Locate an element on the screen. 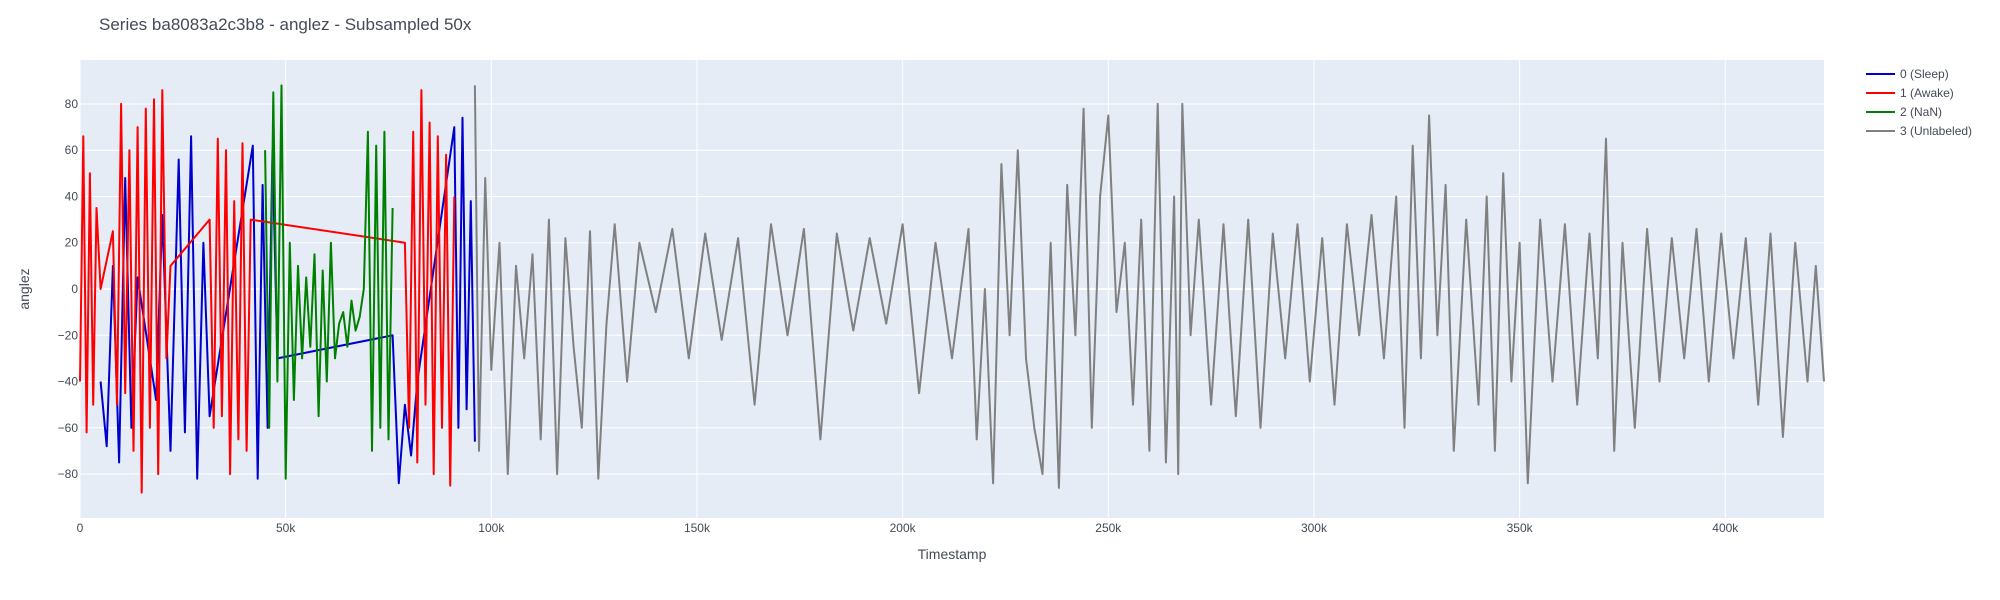 The image size is (2000, 600). y-tick-label: 0 is located at coordinates (74, 289).